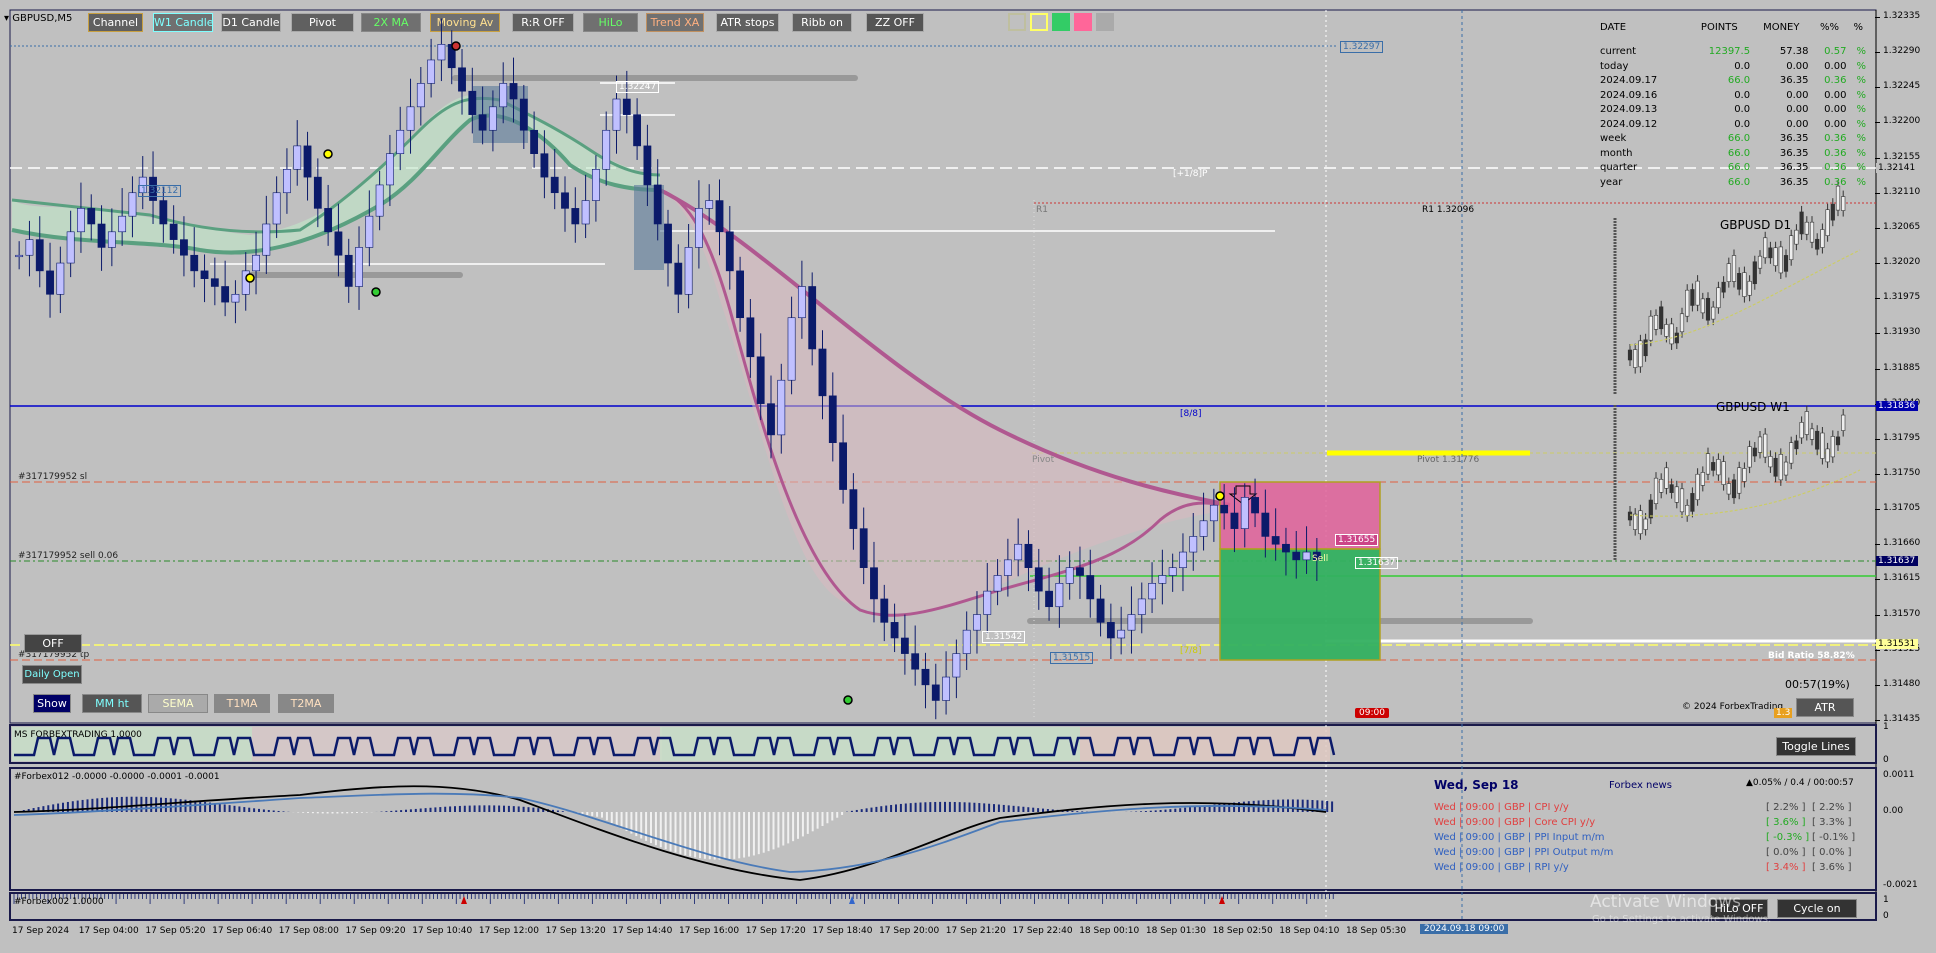 The height and width of the screenshot is (953, 1936). Describe the element at coordinates (52, 674) in the screenshot. I see `daily-open-button: Daily Open` at that location.